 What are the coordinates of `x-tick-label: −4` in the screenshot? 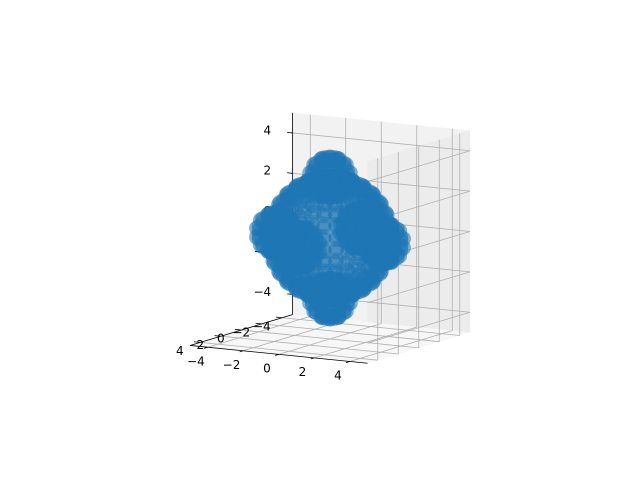 It's located at (262, 326).